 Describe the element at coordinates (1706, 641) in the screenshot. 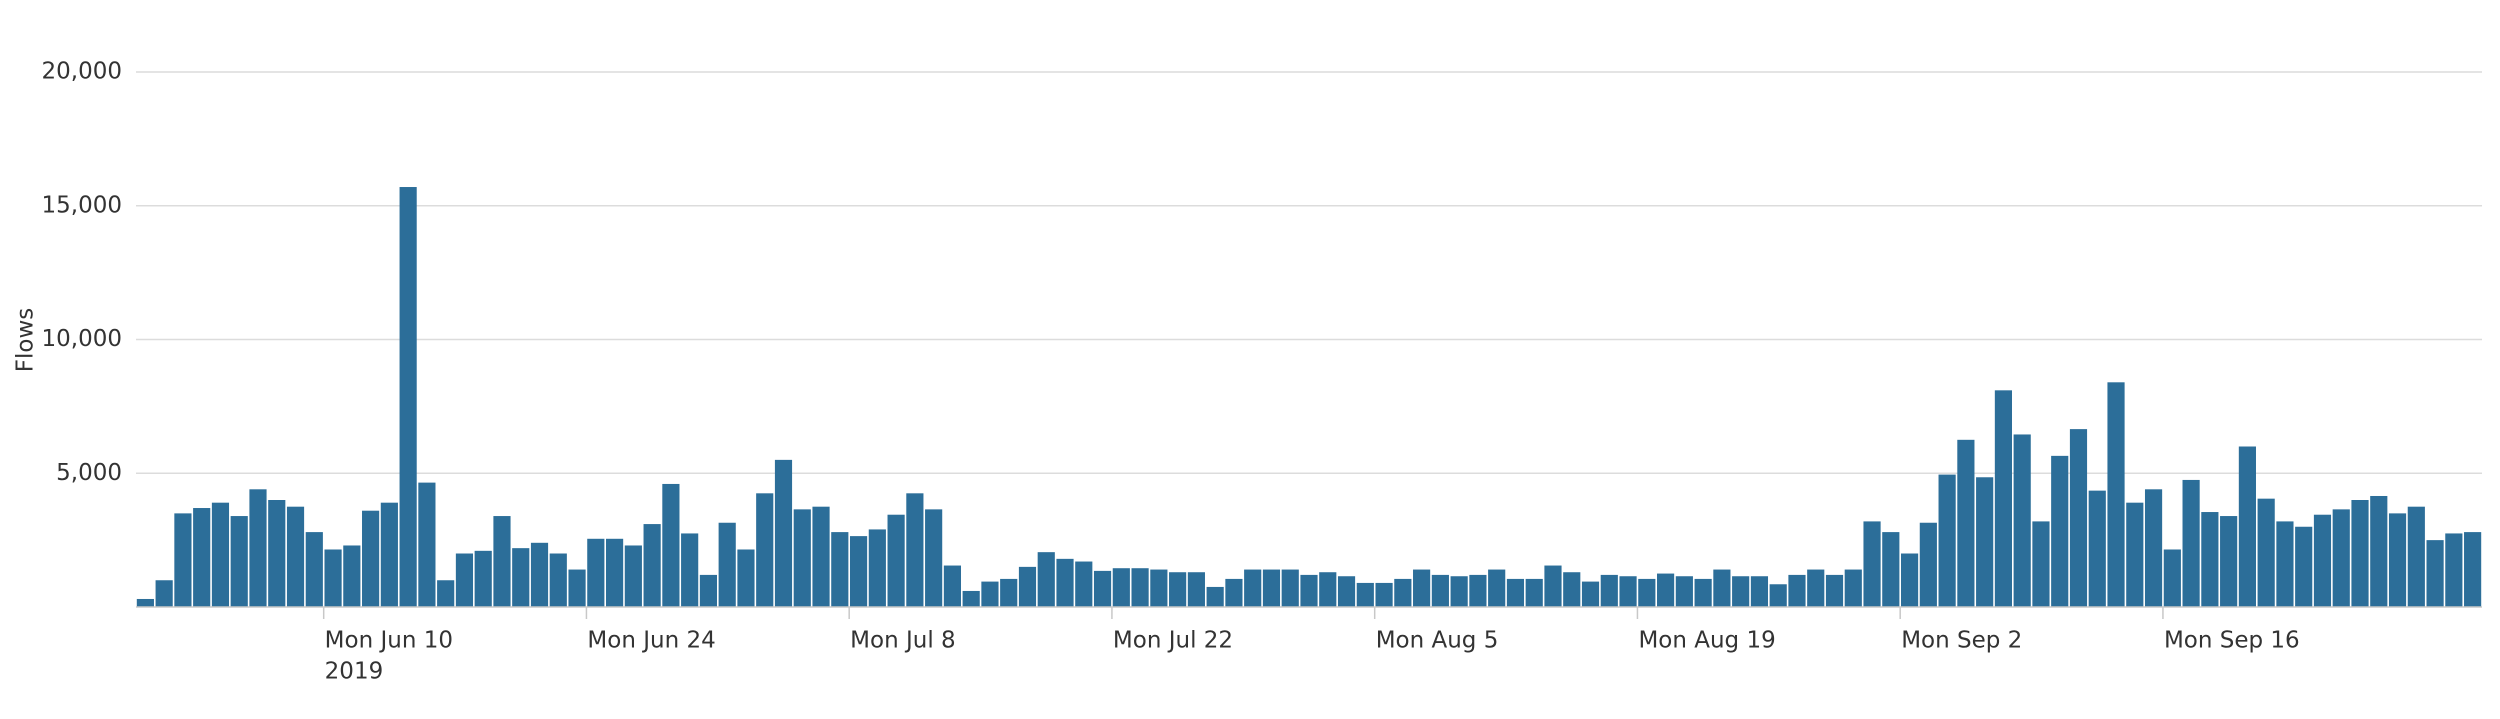

I see `x-tick-label: Mon Aug 19` at that location.